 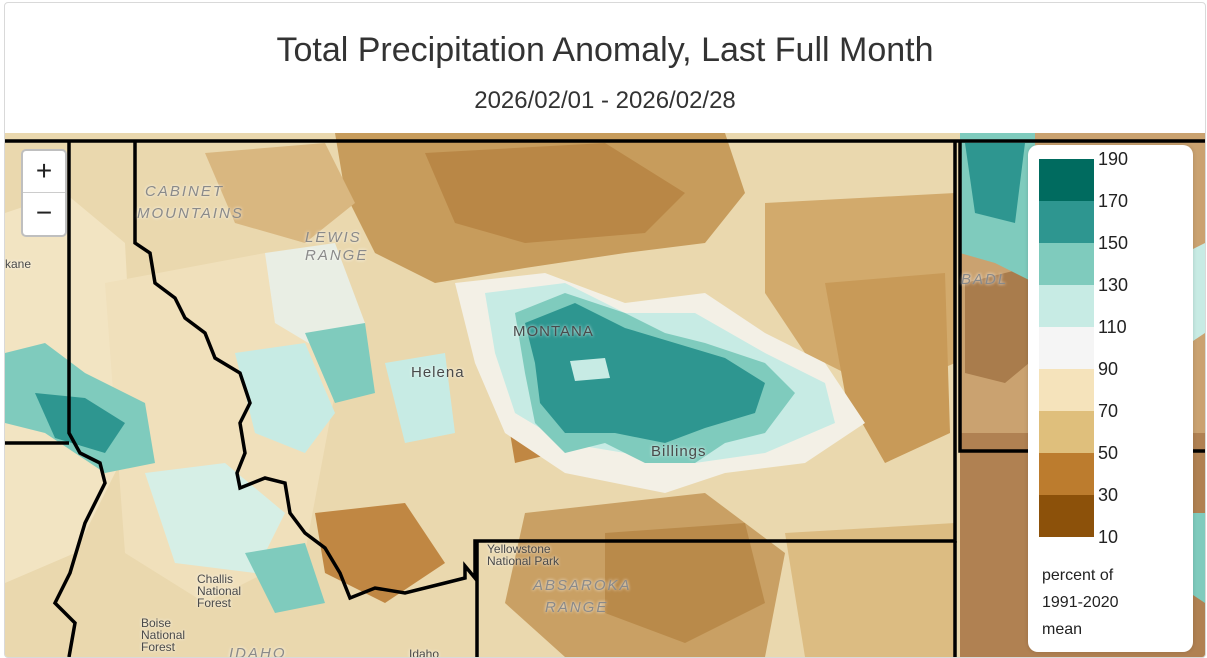 I want to click on label-cabinet: CABINET, so click(x=185, y=191).